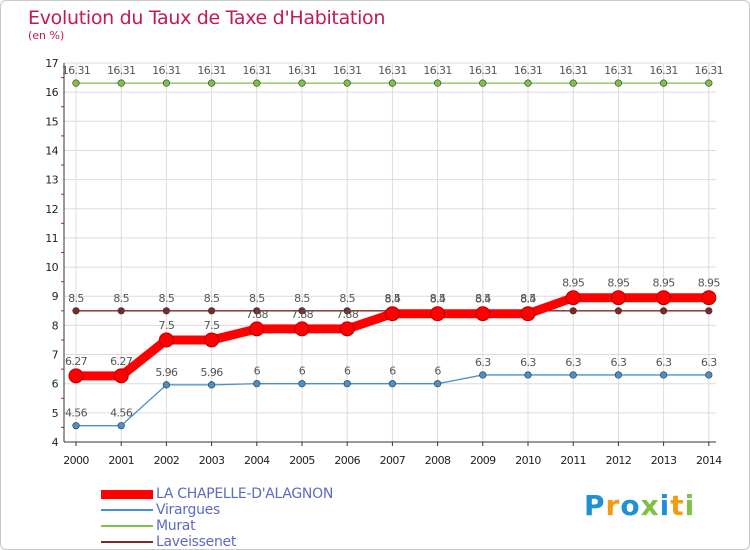  I want to click on x-tick-label: 2014, so click(709, 460).